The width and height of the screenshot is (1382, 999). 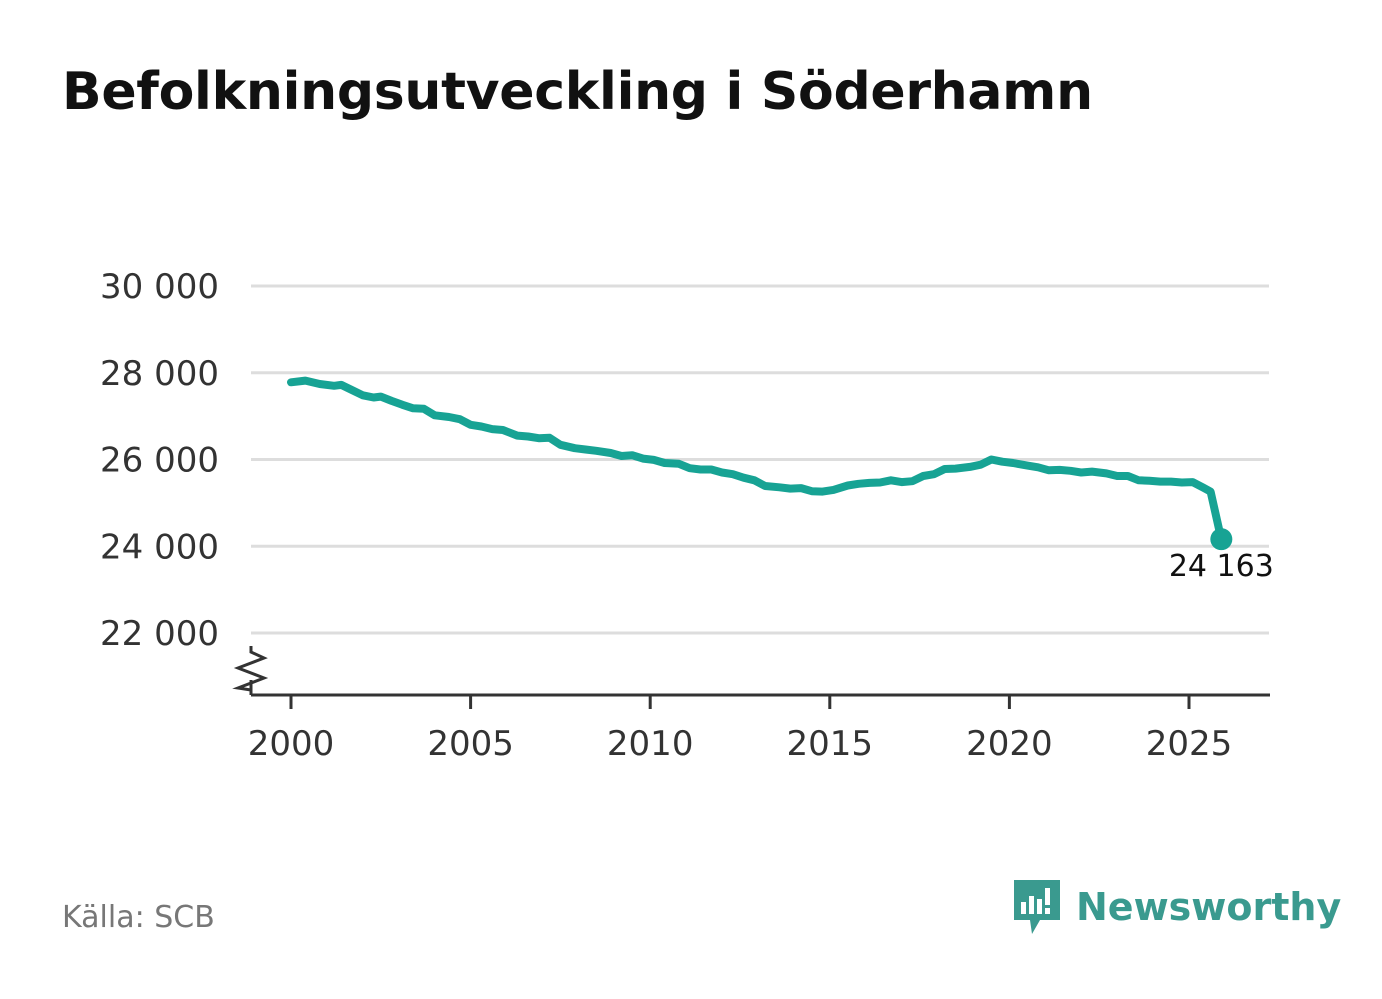 I want to click on y-axis-tick-labels: 22 000 24 000 26 000 28 000 30 000, so click(x=159, y=460).